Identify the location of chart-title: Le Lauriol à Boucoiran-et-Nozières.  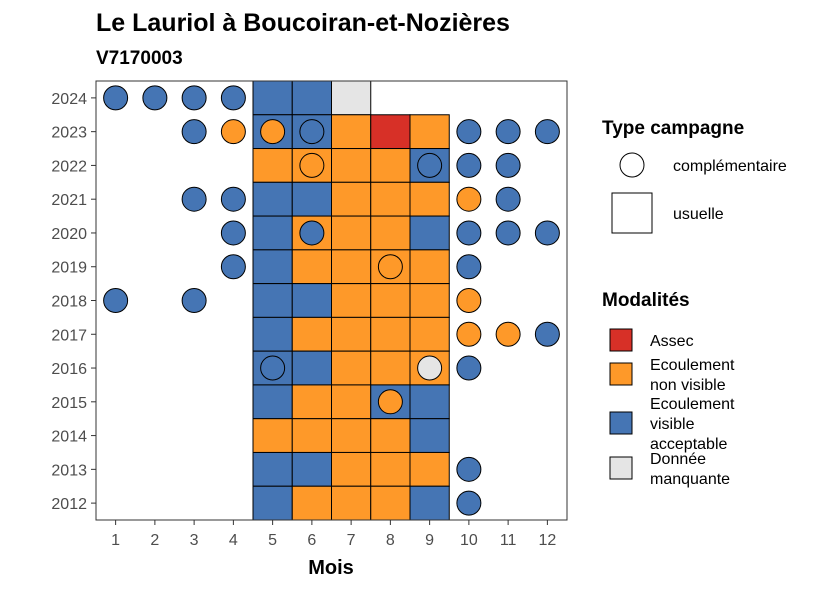
(303, 23).